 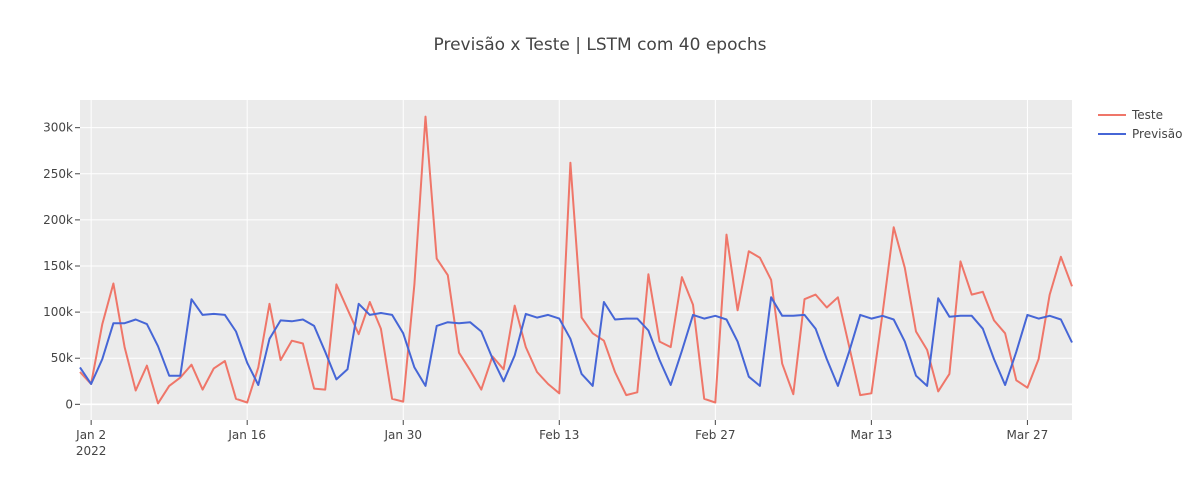 What do you see at coordinates (58, 174) in the screenshot?
I see `y-tick-label: 250k` at bounding box center [58, 174].